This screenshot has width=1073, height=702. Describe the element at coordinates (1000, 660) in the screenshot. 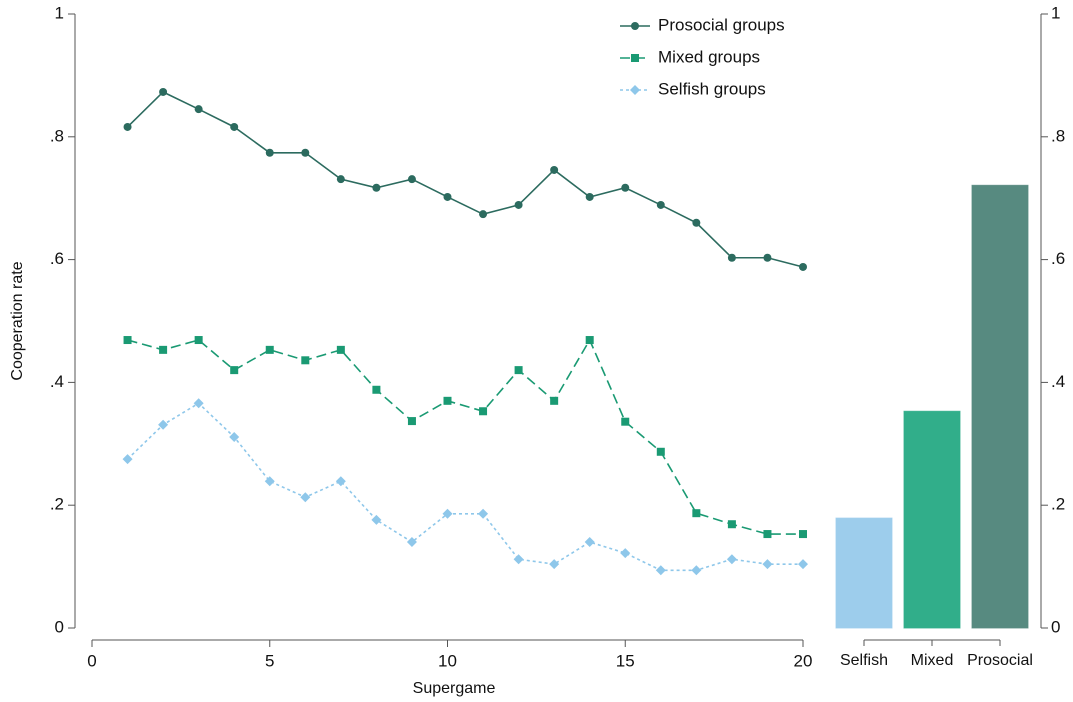

I see `x-tick-label: Prosocial` at that location.